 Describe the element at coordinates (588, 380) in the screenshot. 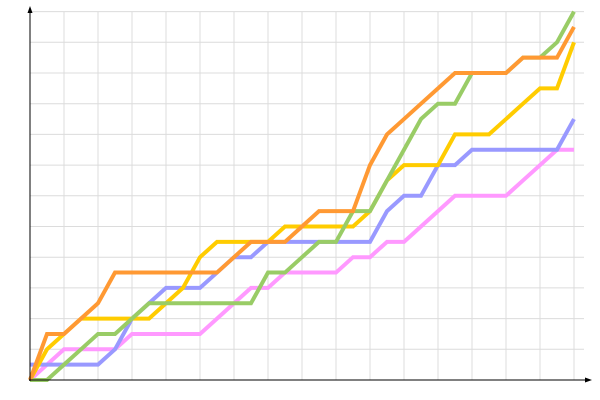

I see `x-axis-arrow` at that location.